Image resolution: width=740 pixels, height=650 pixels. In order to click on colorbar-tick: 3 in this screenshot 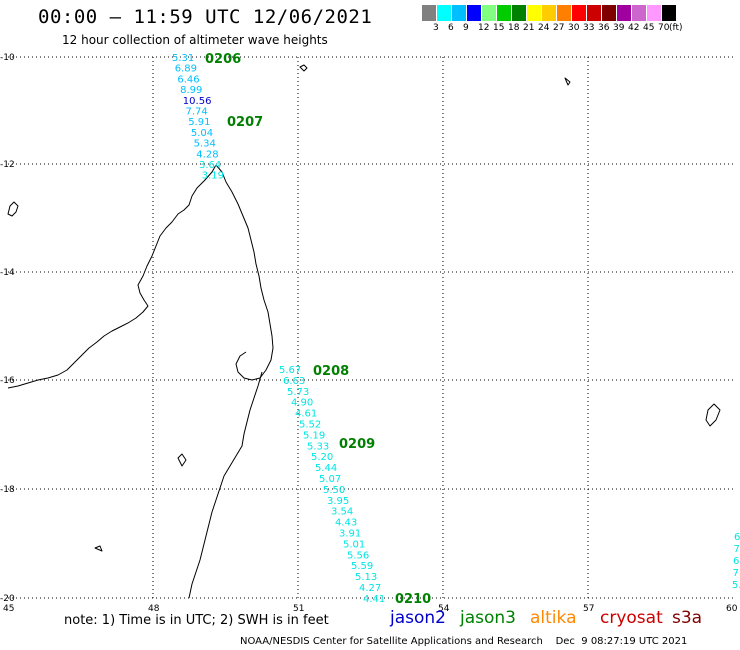, I will do `click(436, 28)`.